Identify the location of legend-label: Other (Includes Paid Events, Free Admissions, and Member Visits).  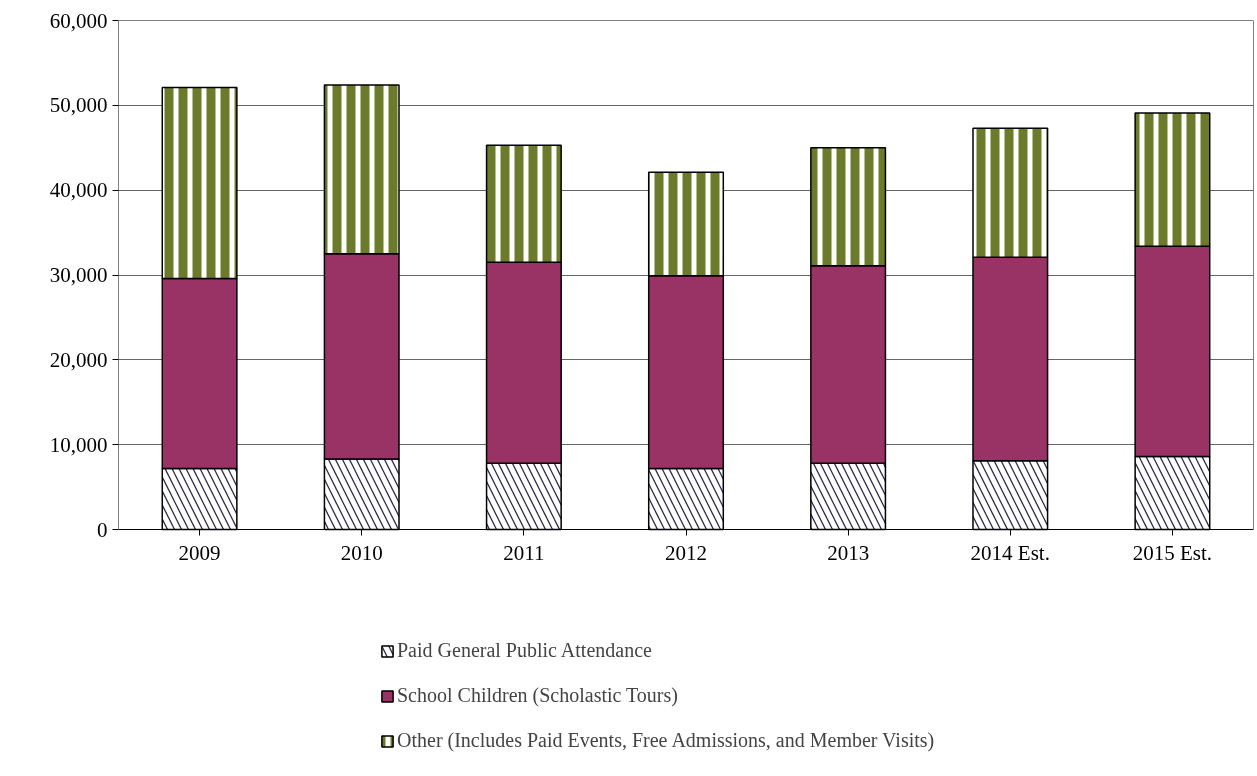
(666, 740).